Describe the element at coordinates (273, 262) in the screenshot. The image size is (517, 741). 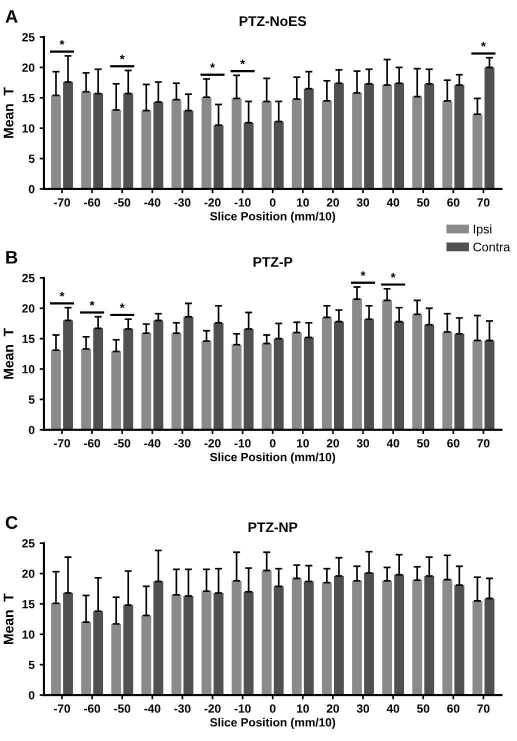
I see `chart-title: PTZ-P` at that location.